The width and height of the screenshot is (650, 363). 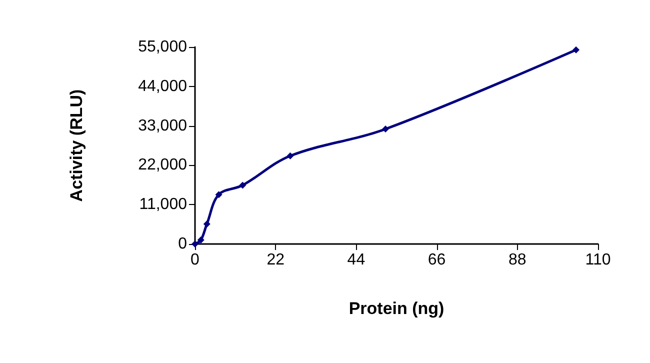 What do you see at coordinates (163, 165) in the screenshot?
I see `y-tick-label: 22,000` at bounding box center [163, 165].